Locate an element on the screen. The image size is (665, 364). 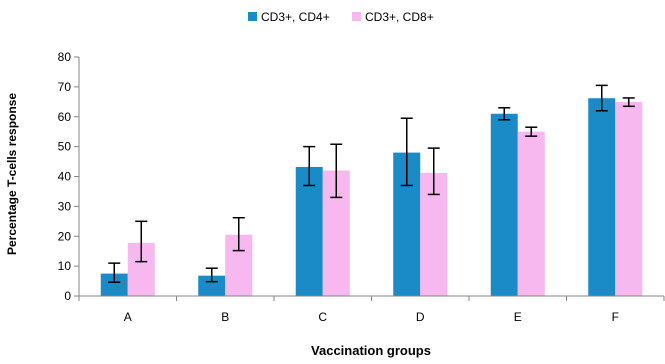
y-axis: 0 10 20 30 40 50 60 70 80 is located at coordinates (69, 176).